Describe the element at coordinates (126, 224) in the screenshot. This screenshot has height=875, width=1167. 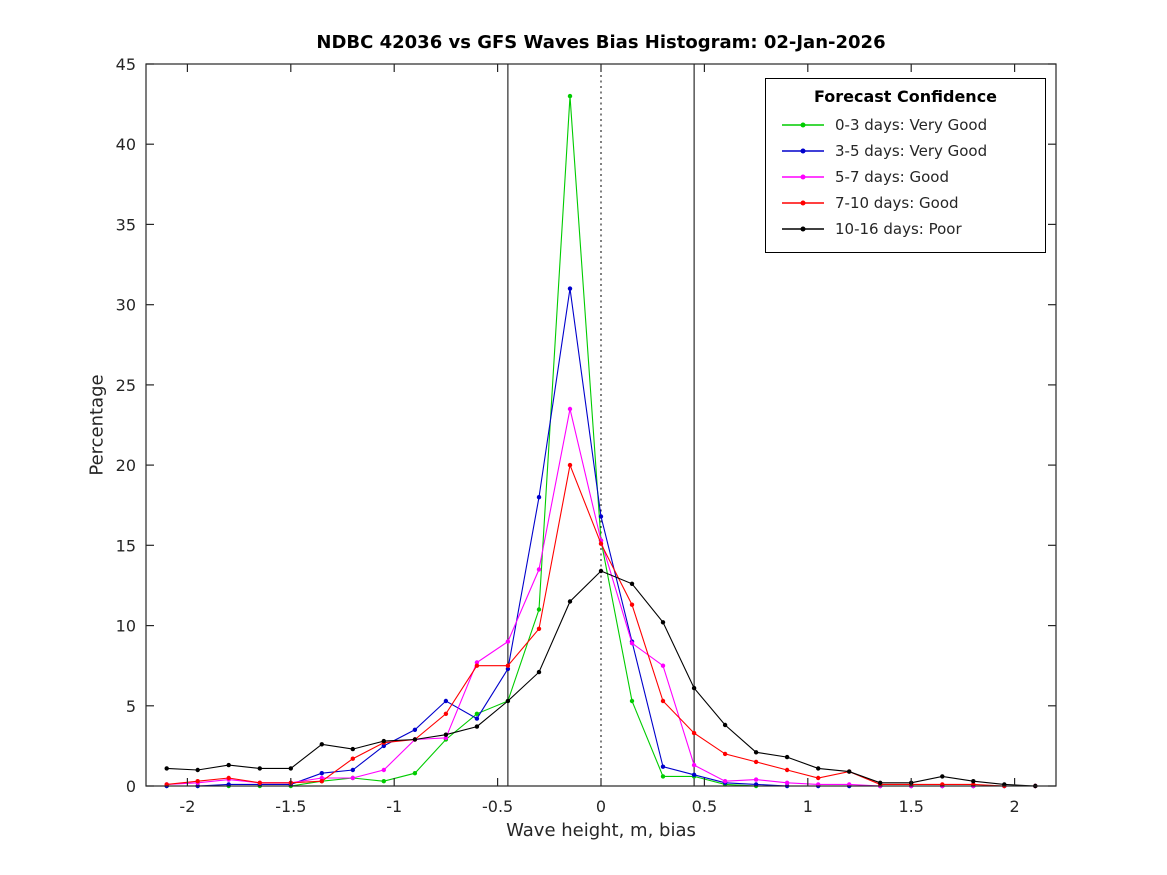
I see `svg-text: 35` at that location.